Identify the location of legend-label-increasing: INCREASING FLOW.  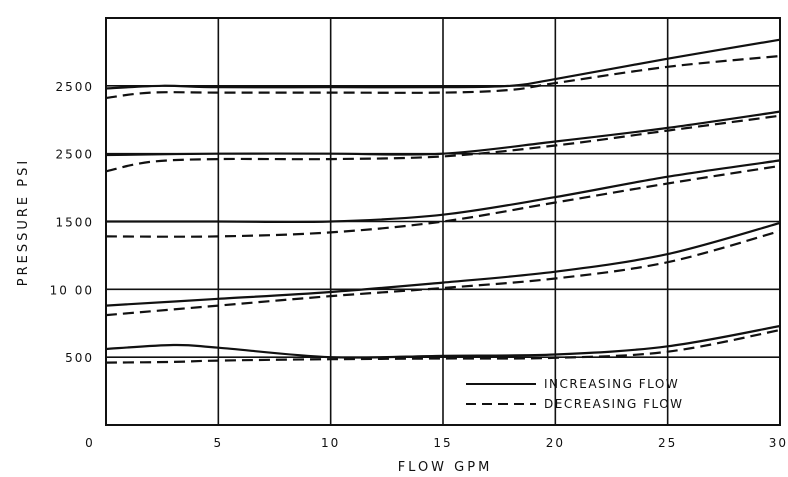
(611, 384).